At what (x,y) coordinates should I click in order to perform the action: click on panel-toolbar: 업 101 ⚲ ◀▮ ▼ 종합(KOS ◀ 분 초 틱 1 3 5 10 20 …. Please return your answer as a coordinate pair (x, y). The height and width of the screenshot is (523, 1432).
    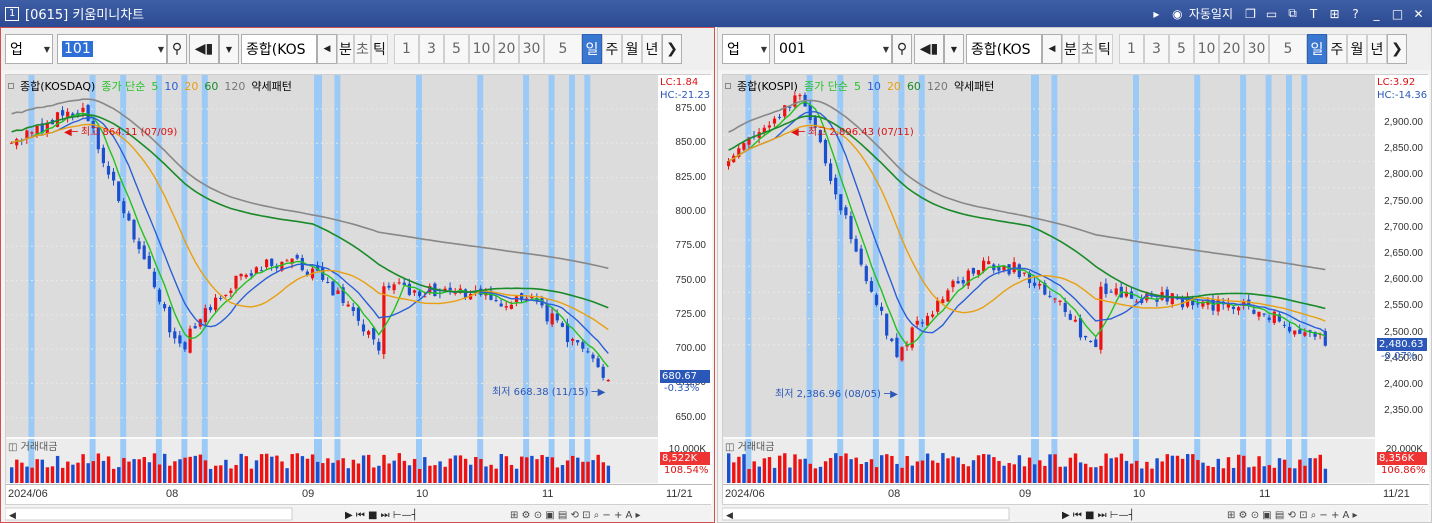
    Looking at the image, I should click on (357, 49).